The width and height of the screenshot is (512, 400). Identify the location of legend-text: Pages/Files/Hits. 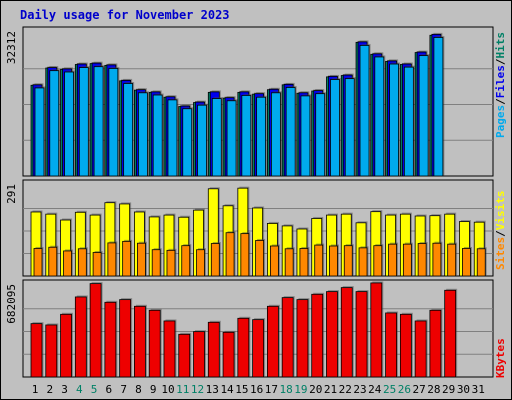
(500, 85).